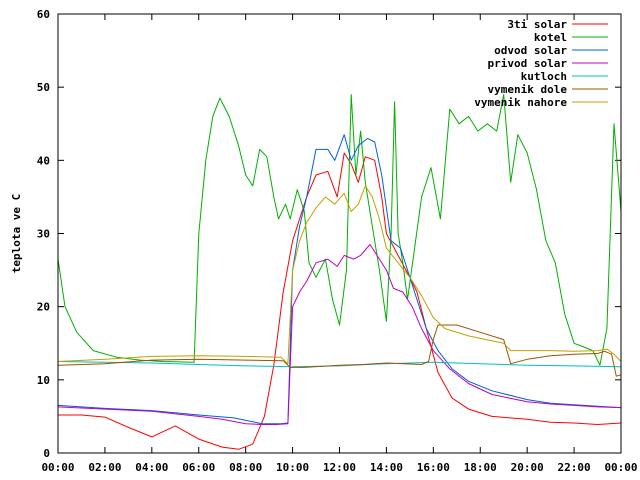 The height and width of the screenshot is (480, 640). I want to click on x-tick-label: 22:00, so click(574, 467).